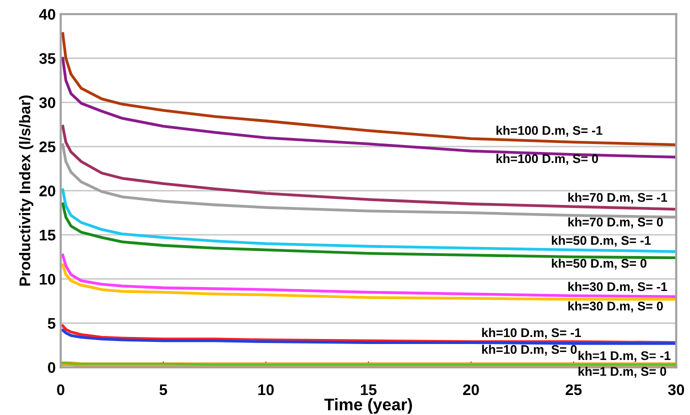 Image resolution: width=690 pixels, height=415 pixels. What do you see at coordinates (26, 191) in the screenshot?
I see `y-axis-title: Productivity Index (l/s/bar)` at bounding box center [26, 191].